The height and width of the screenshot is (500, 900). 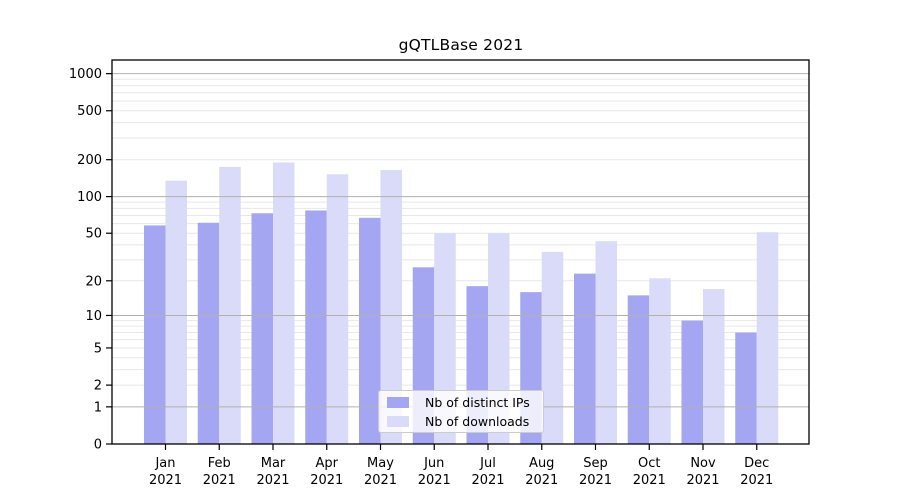 What do you see at coordinates (273, 463) in the screenshot?
I see `x-tick-label-month: Mar` at bounding box center [273, 463].